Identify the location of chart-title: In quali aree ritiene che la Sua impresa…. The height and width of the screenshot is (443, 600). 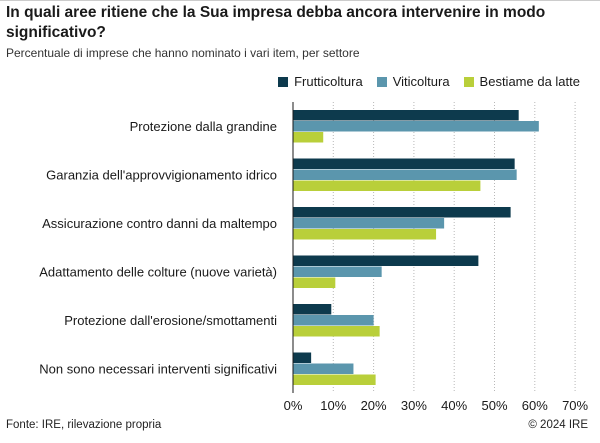
(276, 22).